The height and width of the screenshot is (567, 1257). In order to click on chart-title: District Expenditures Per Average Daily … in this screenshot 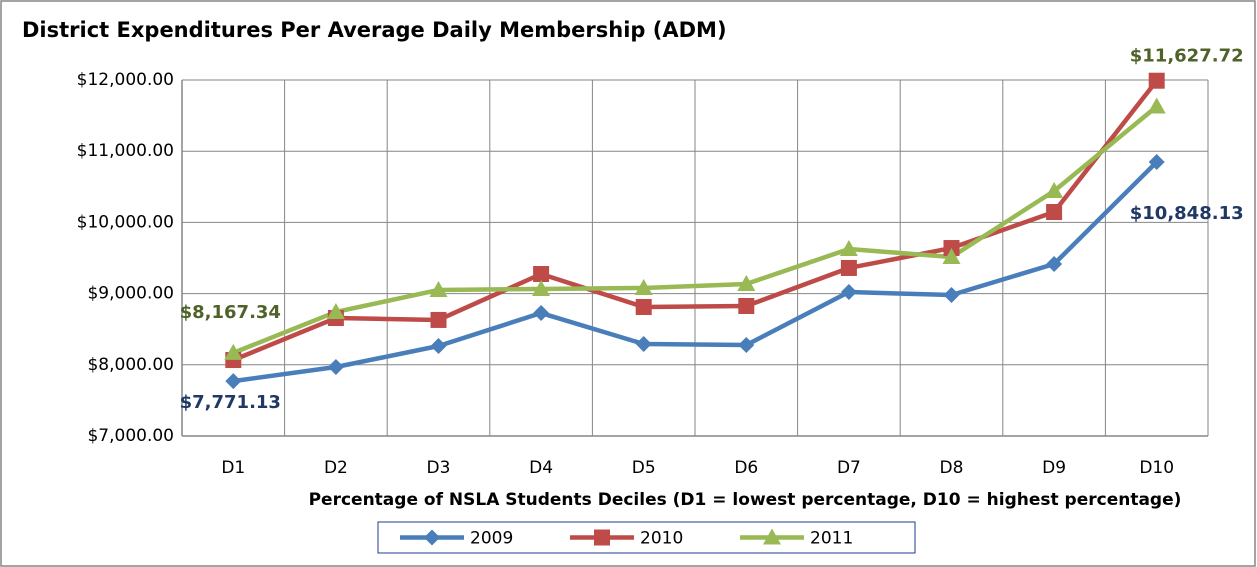, I will do `click(374, 30)`.